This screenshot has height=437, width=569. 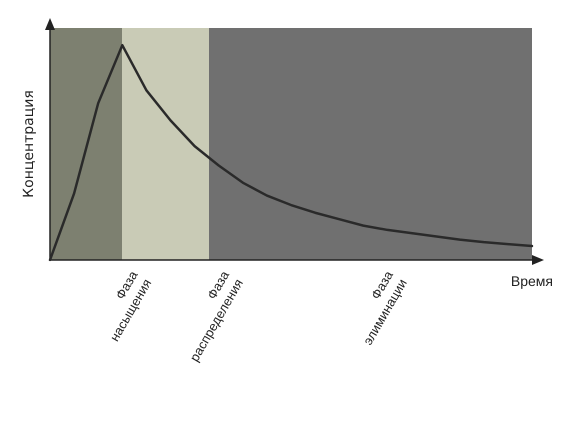 I want to click on x-axis-title: Время, so click(x=532, y=281).